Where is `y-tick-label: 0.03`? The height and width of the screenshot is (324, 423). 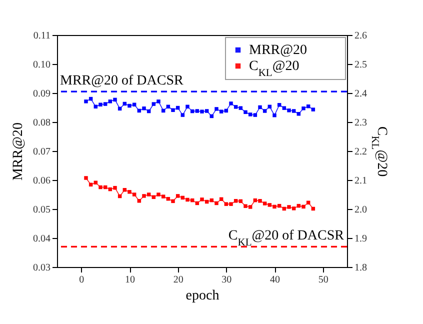 y-tick-label: 0.03 is located at coordinates (41, 268).